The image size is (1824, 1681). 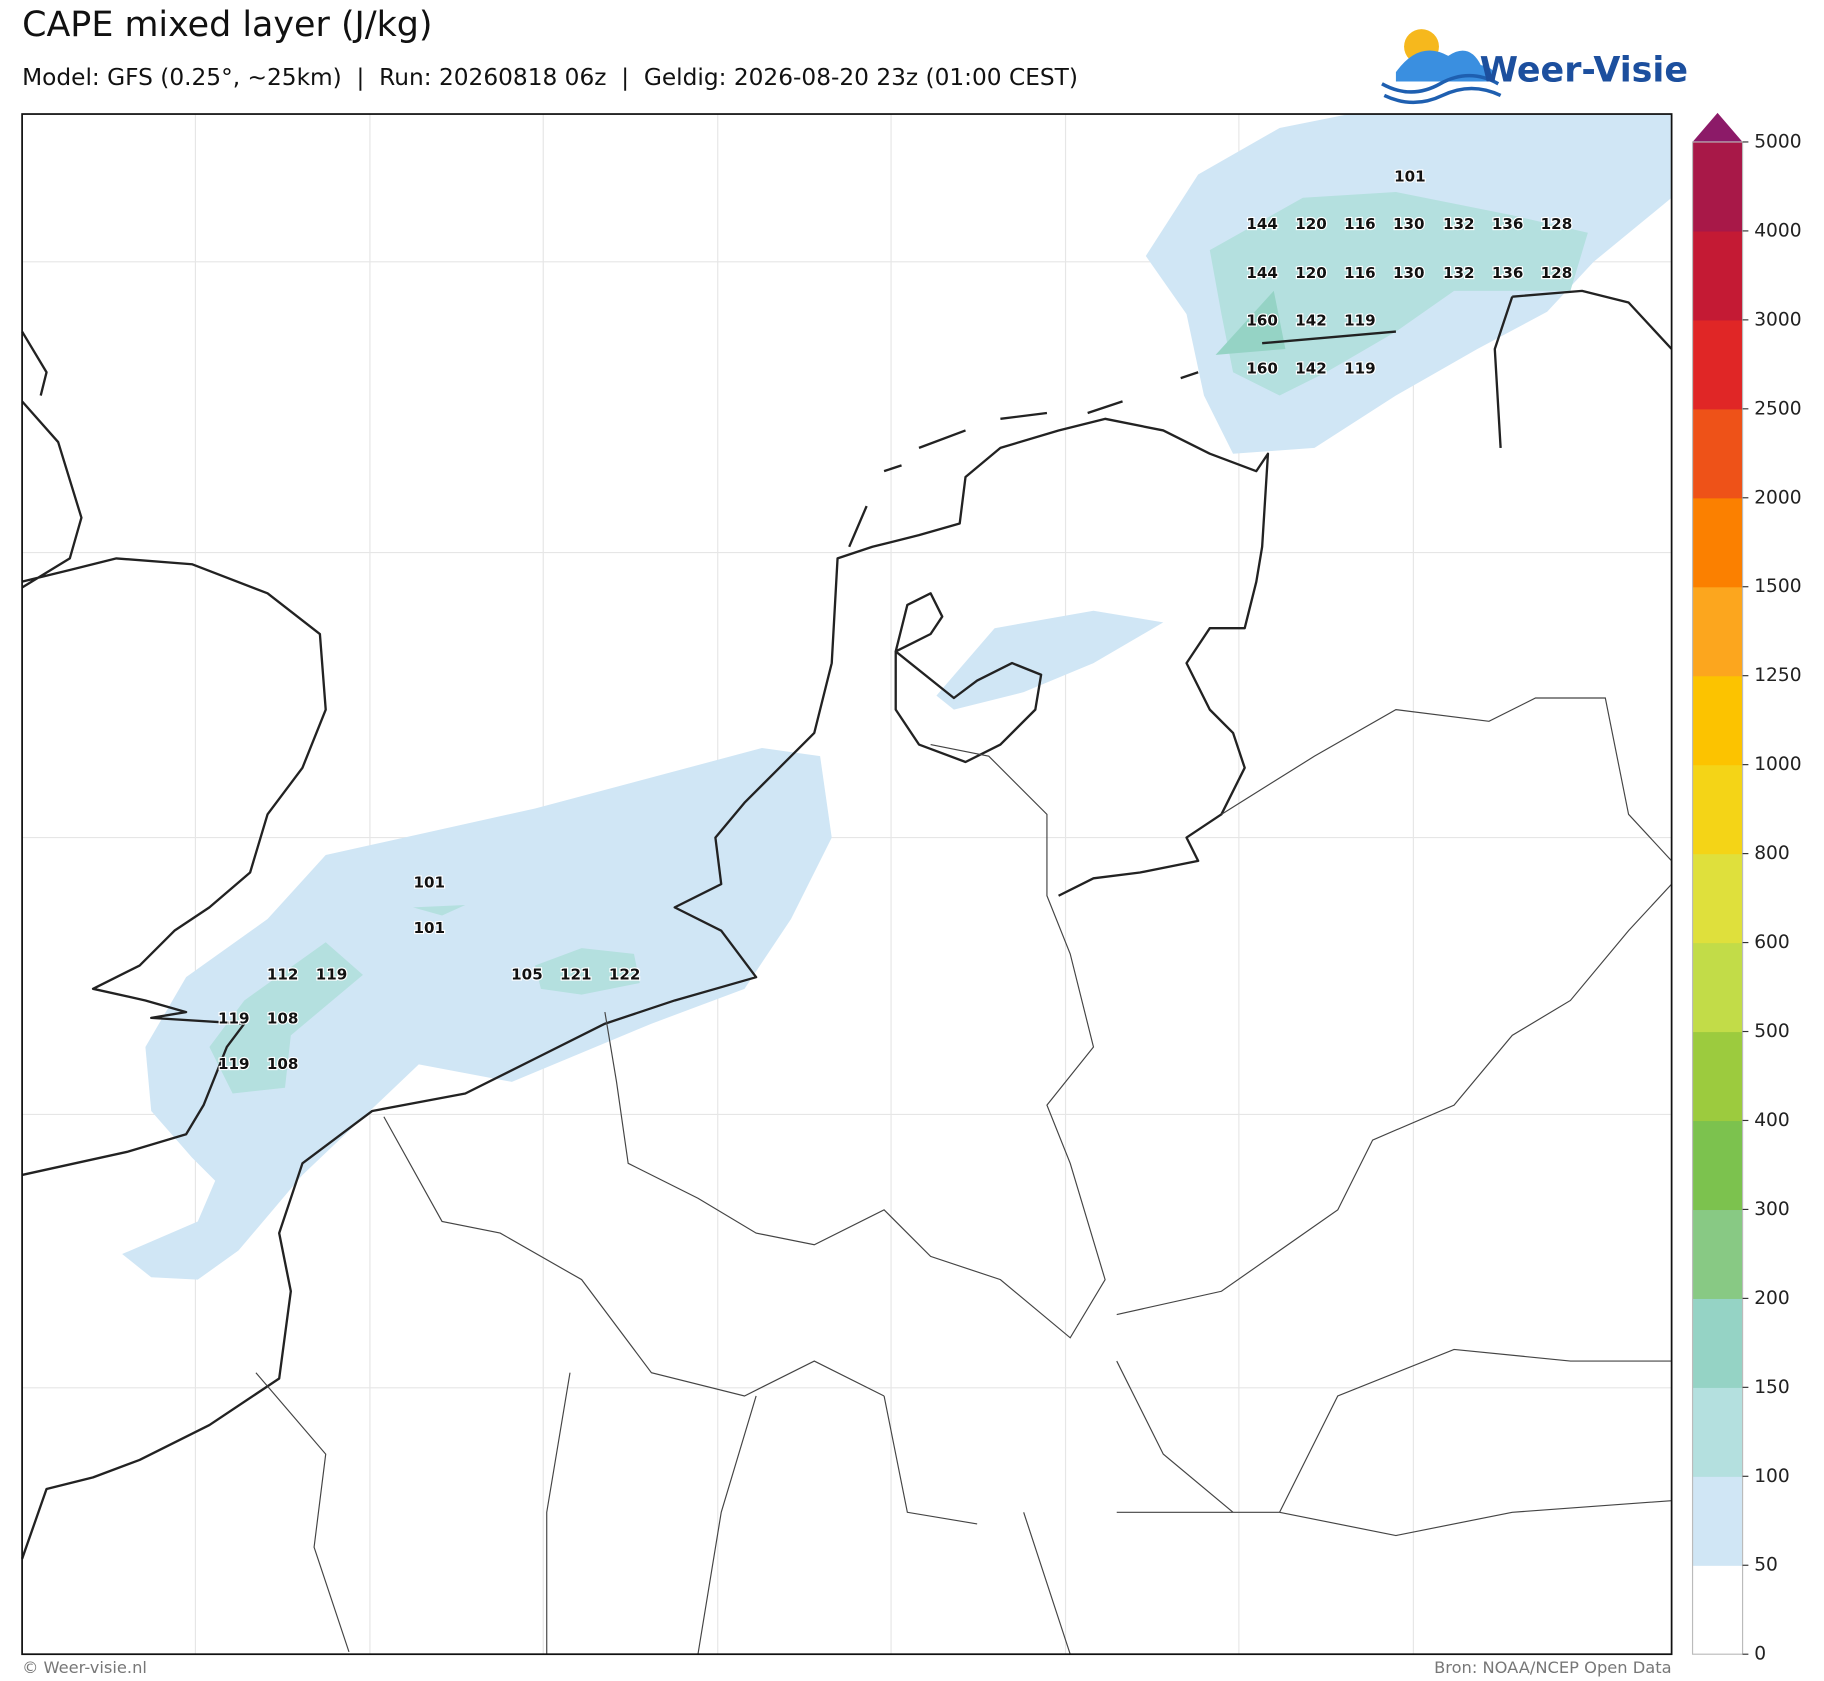 I want to click on logo: Weer-Visie, so click(x=1534, y=67).